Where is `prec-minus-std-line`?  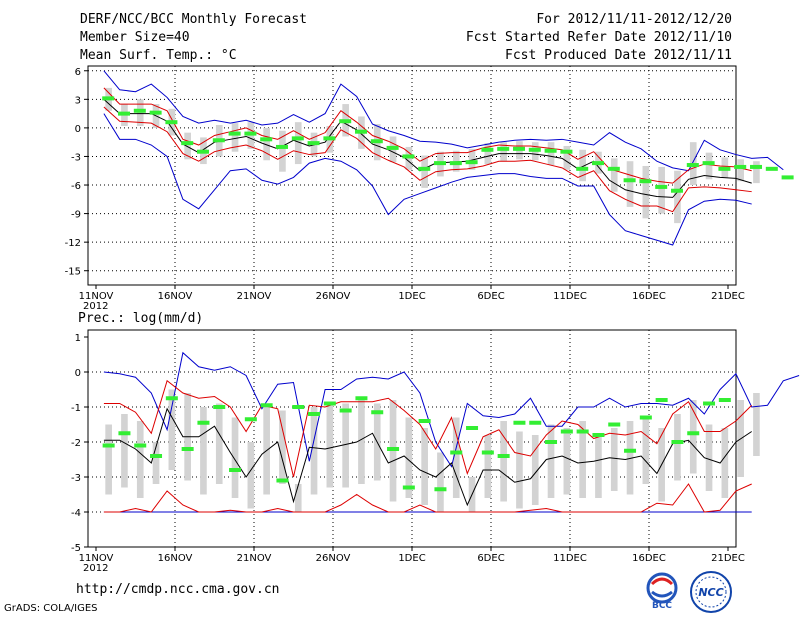
prec-minus-std-line is located at coordinates (427, 498).